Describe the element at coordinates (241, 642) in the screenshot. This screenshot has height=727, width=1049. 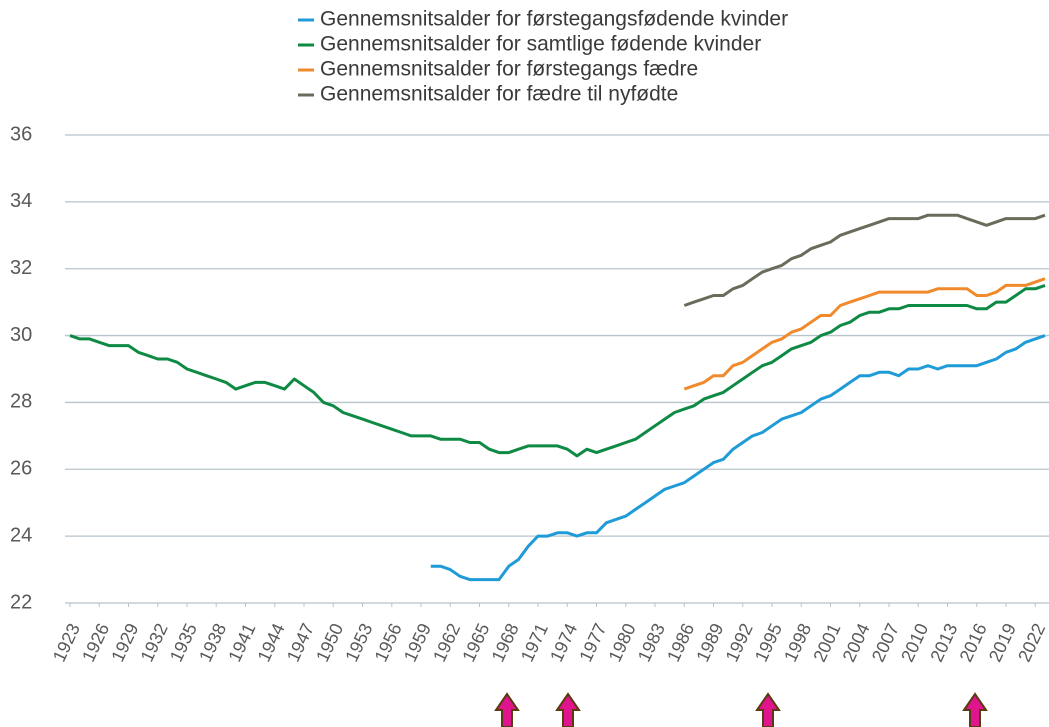
I see `x-tick-label: 1941` at that location.